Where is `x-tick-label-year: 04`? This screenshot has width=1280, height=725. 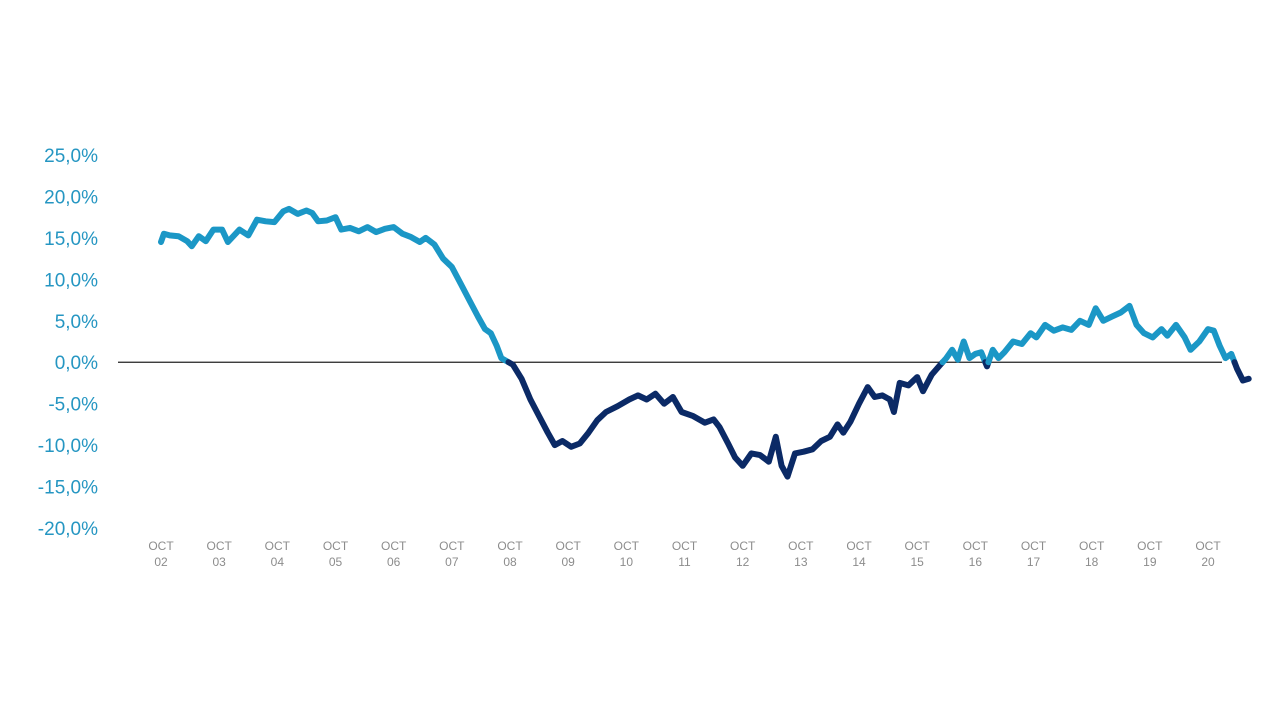 x-tick-label-year: 04 is located at coordinates (278, 562).